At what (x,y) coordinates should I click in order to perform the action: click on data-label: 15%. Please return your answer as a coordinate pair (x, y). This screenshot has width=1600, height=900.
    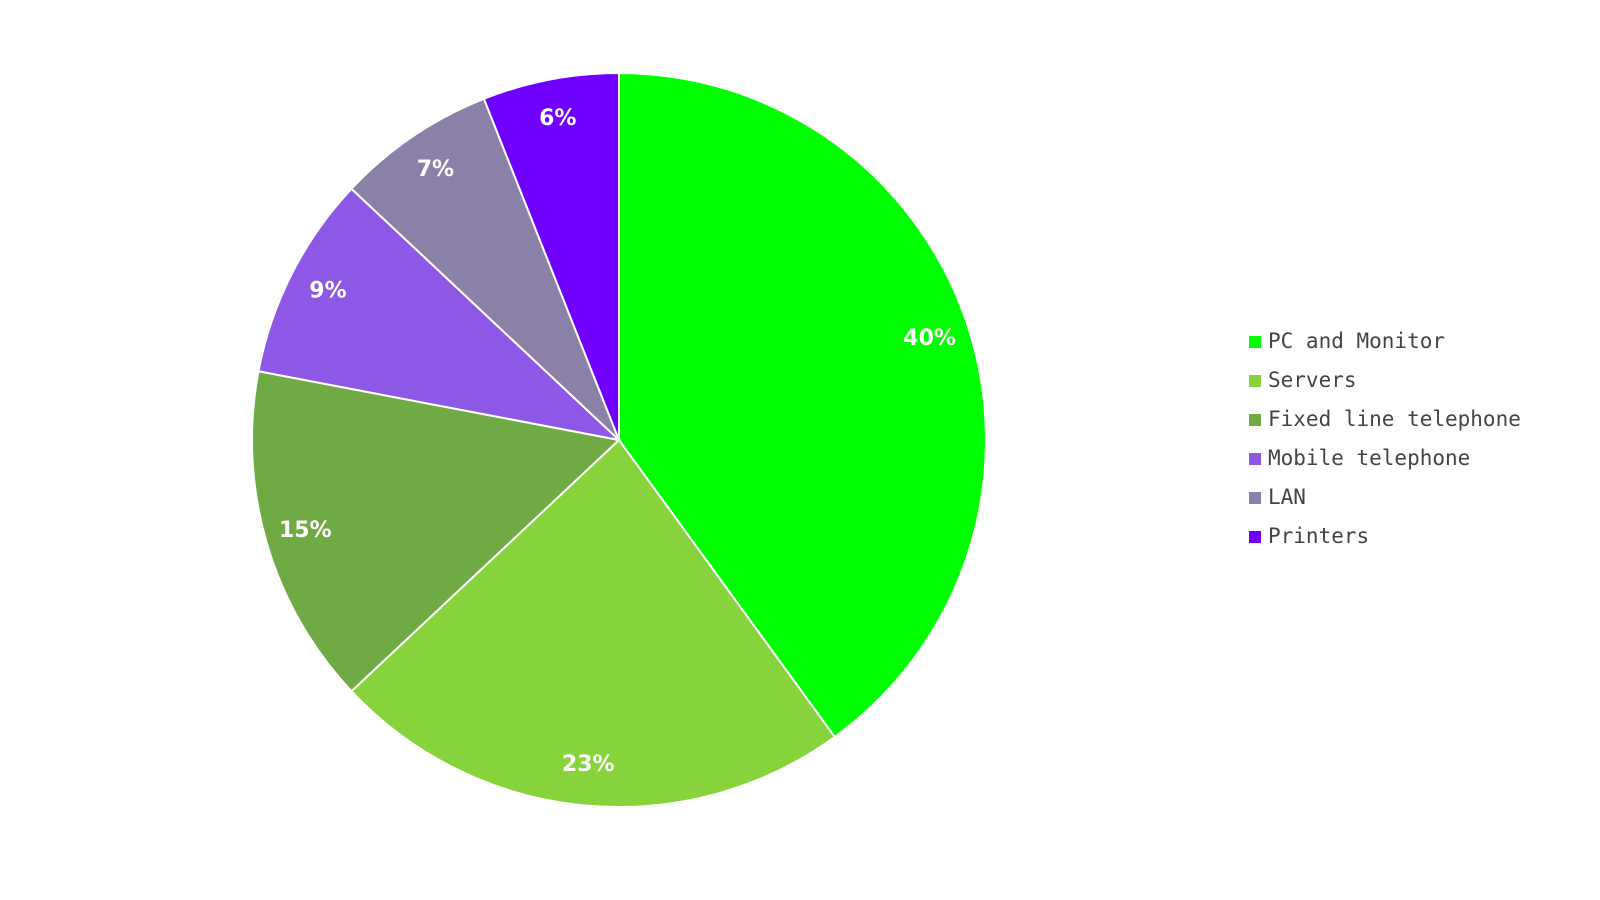
    Looking at the image, I should click on (305, 530).